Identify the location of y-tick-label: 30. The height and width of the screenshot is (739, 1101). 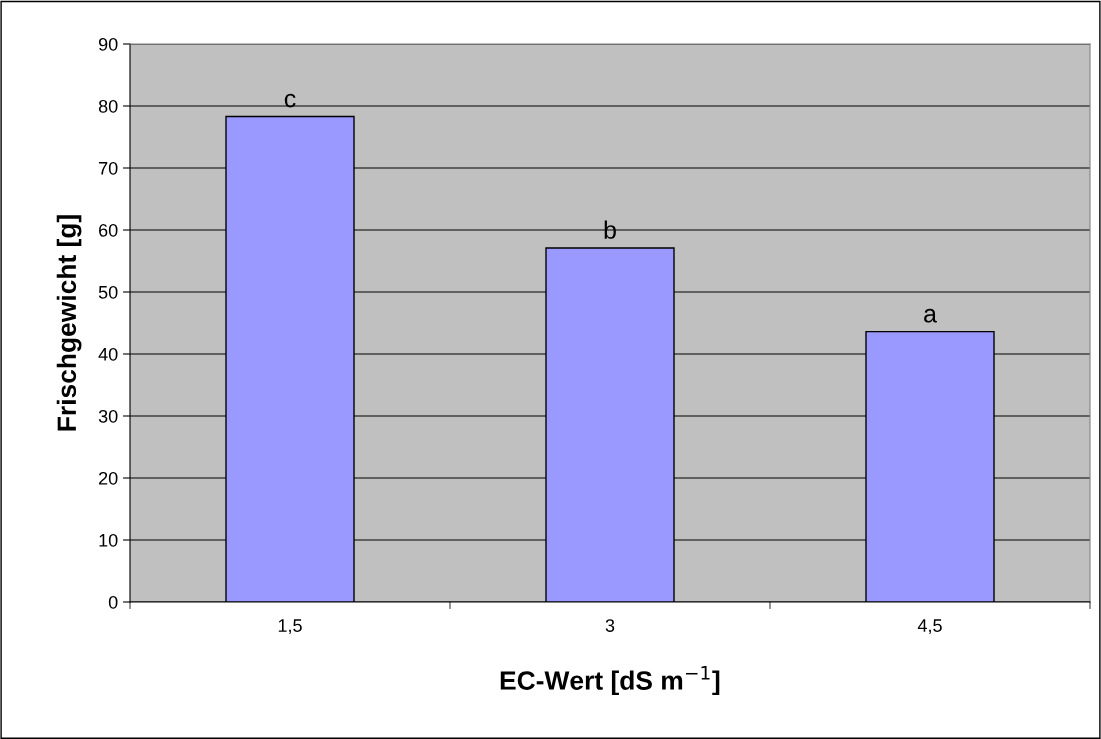
(108, 416).